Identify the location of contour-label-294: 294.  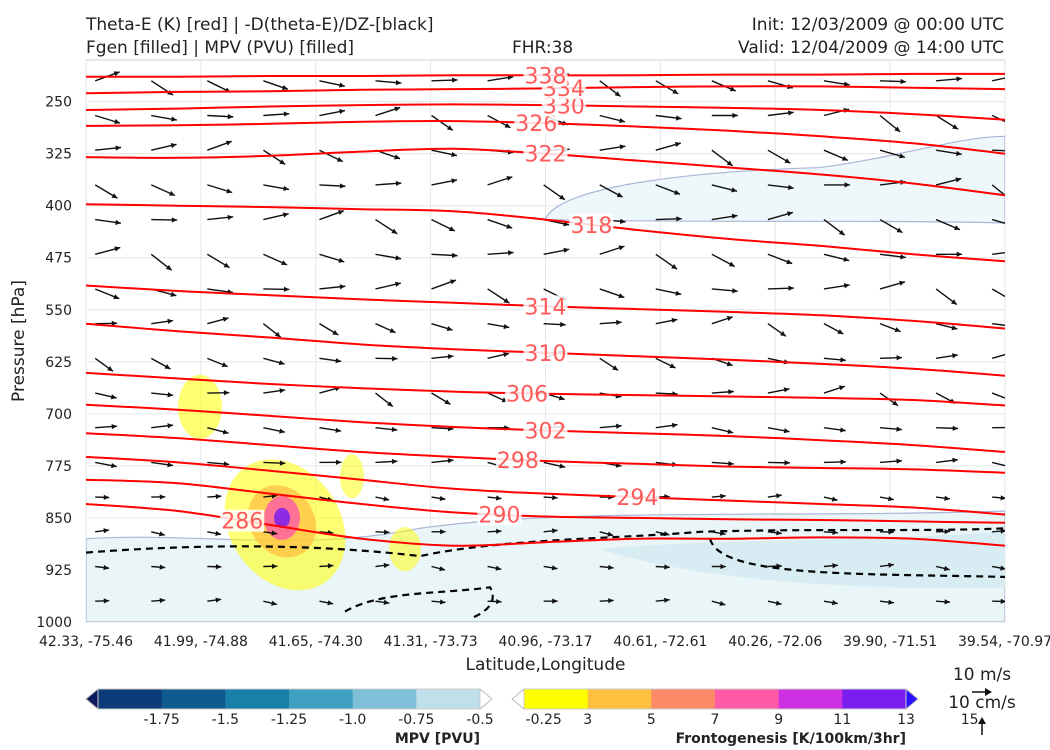
(637, 498).